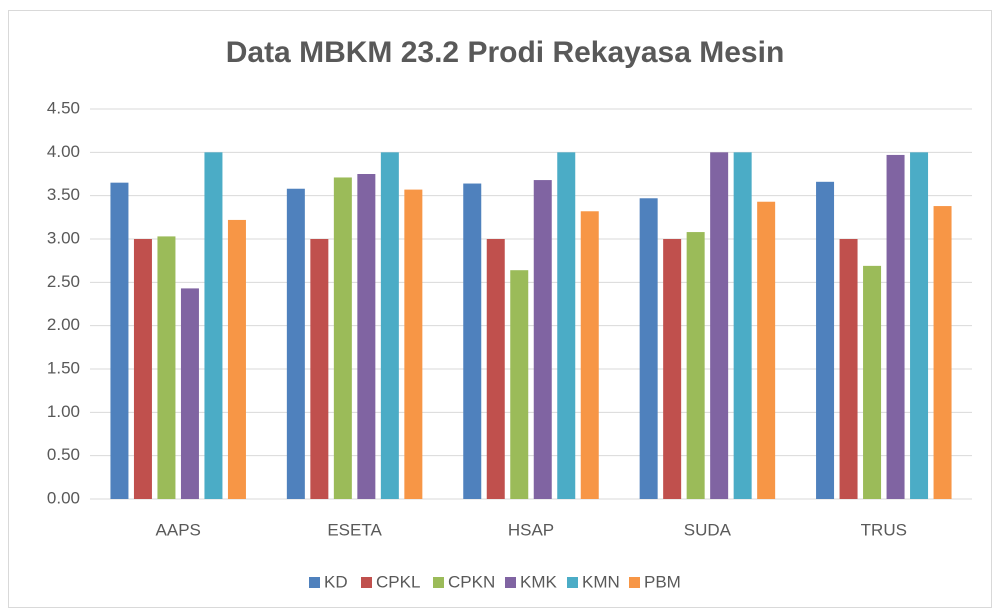  I want to click on y-tick-label: 0.50, so click(63, 454).